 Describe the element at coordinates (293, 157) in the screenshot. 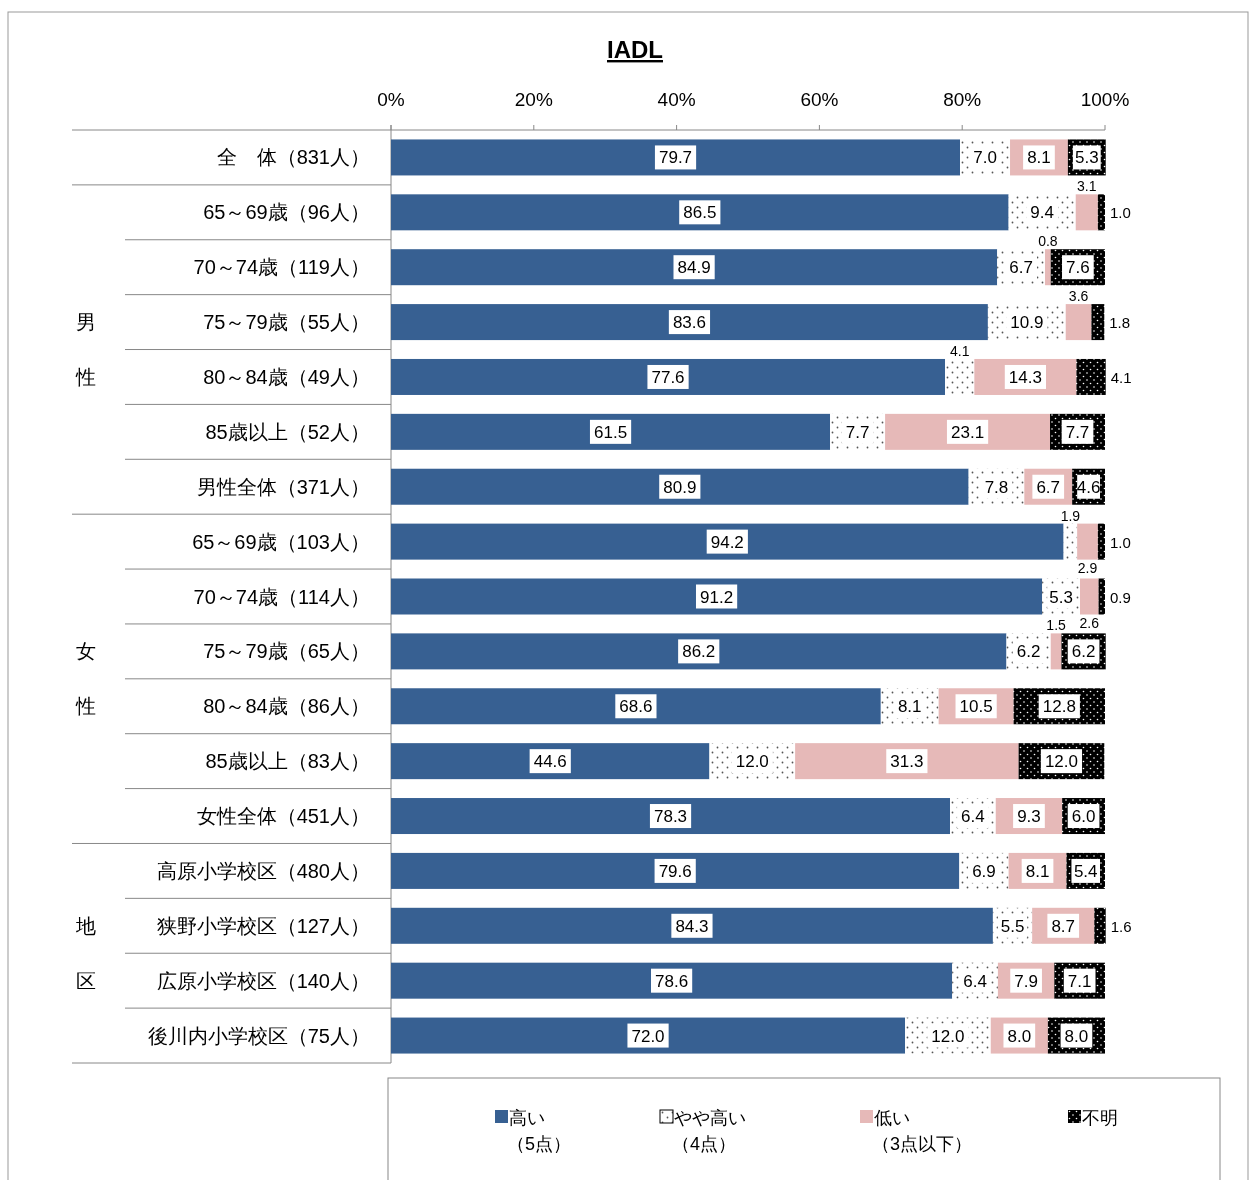

I see `y-tick-label: 全 体（831人）` at that location.